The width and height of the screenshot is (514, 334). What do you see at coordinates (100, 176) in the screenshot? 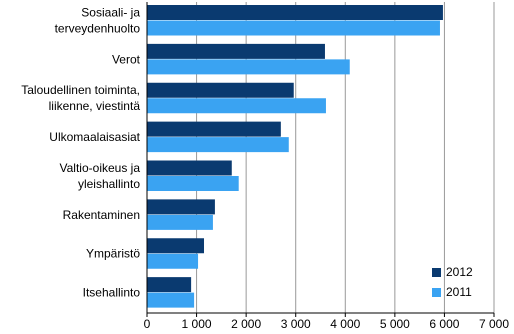
I see `category-label: Valtio-oikeus ja yleishallinto` at bounding box center [100, 176].